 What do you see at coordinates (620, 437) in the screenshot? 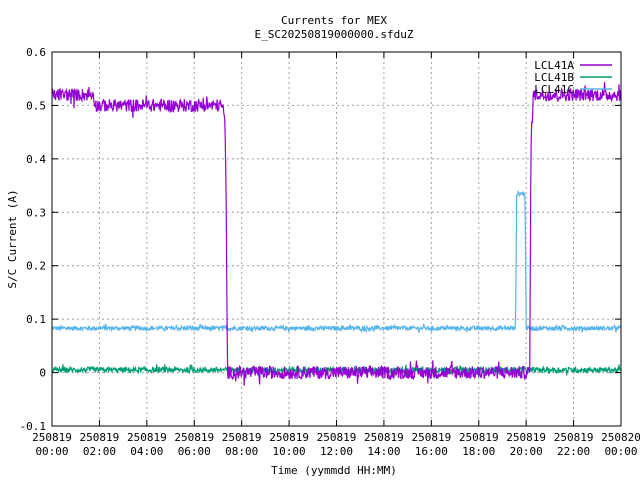
I see `x-tick-label-date: 250820` at bounding box center [620, 437].